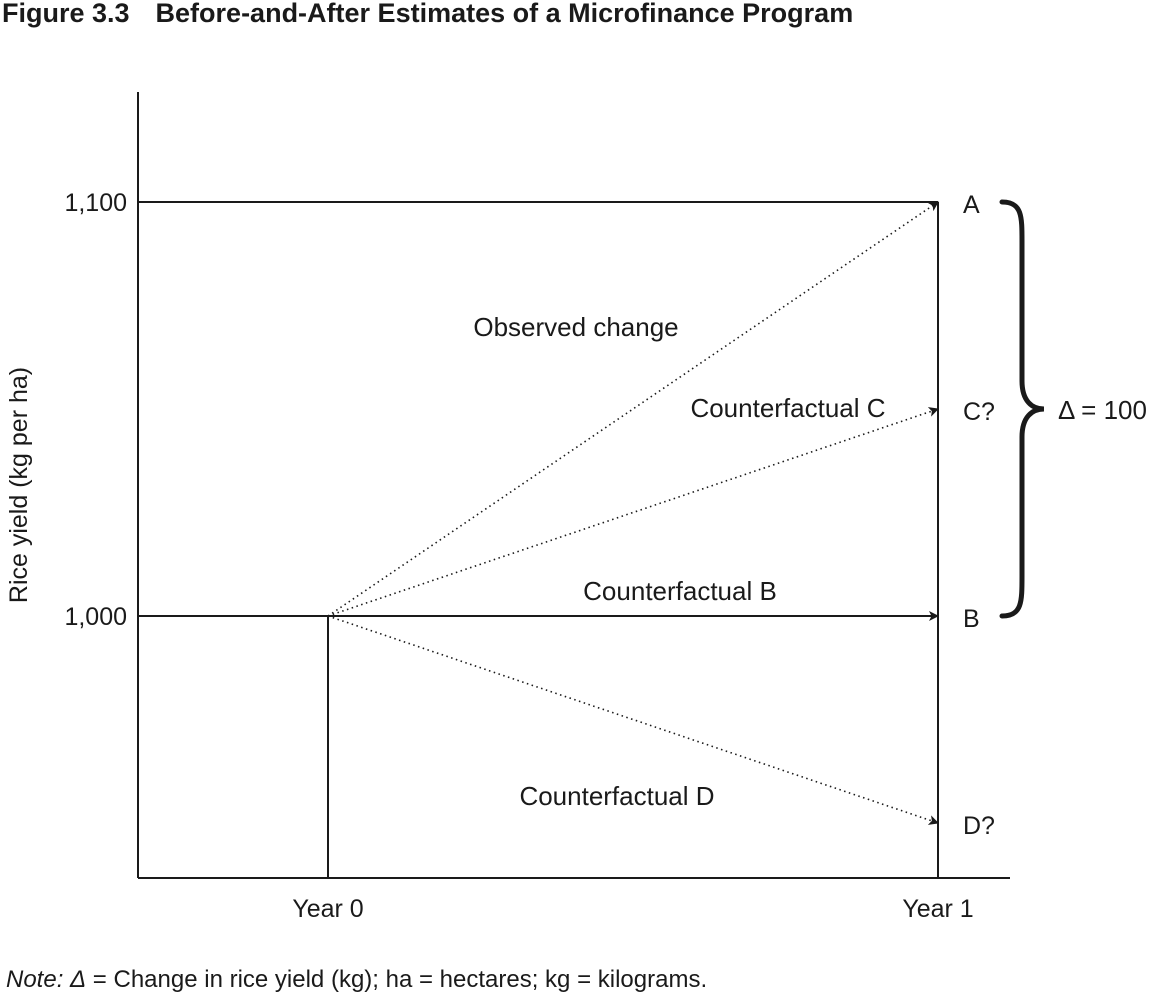 The image size is (1165, 1000). What do you see at coordinates (19, 485) in the screenshot?
I see `y-axis-label: Rice yield (kg per ha)` at bounding box center [19, 485].